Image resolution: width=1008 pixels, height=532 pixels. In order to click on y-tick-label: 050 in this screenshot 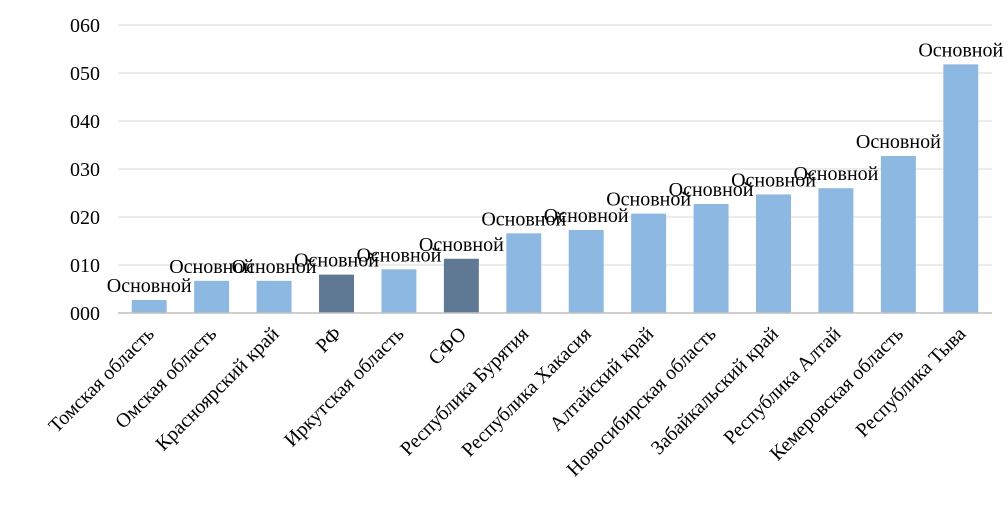, I will do `click(85, 74)`.